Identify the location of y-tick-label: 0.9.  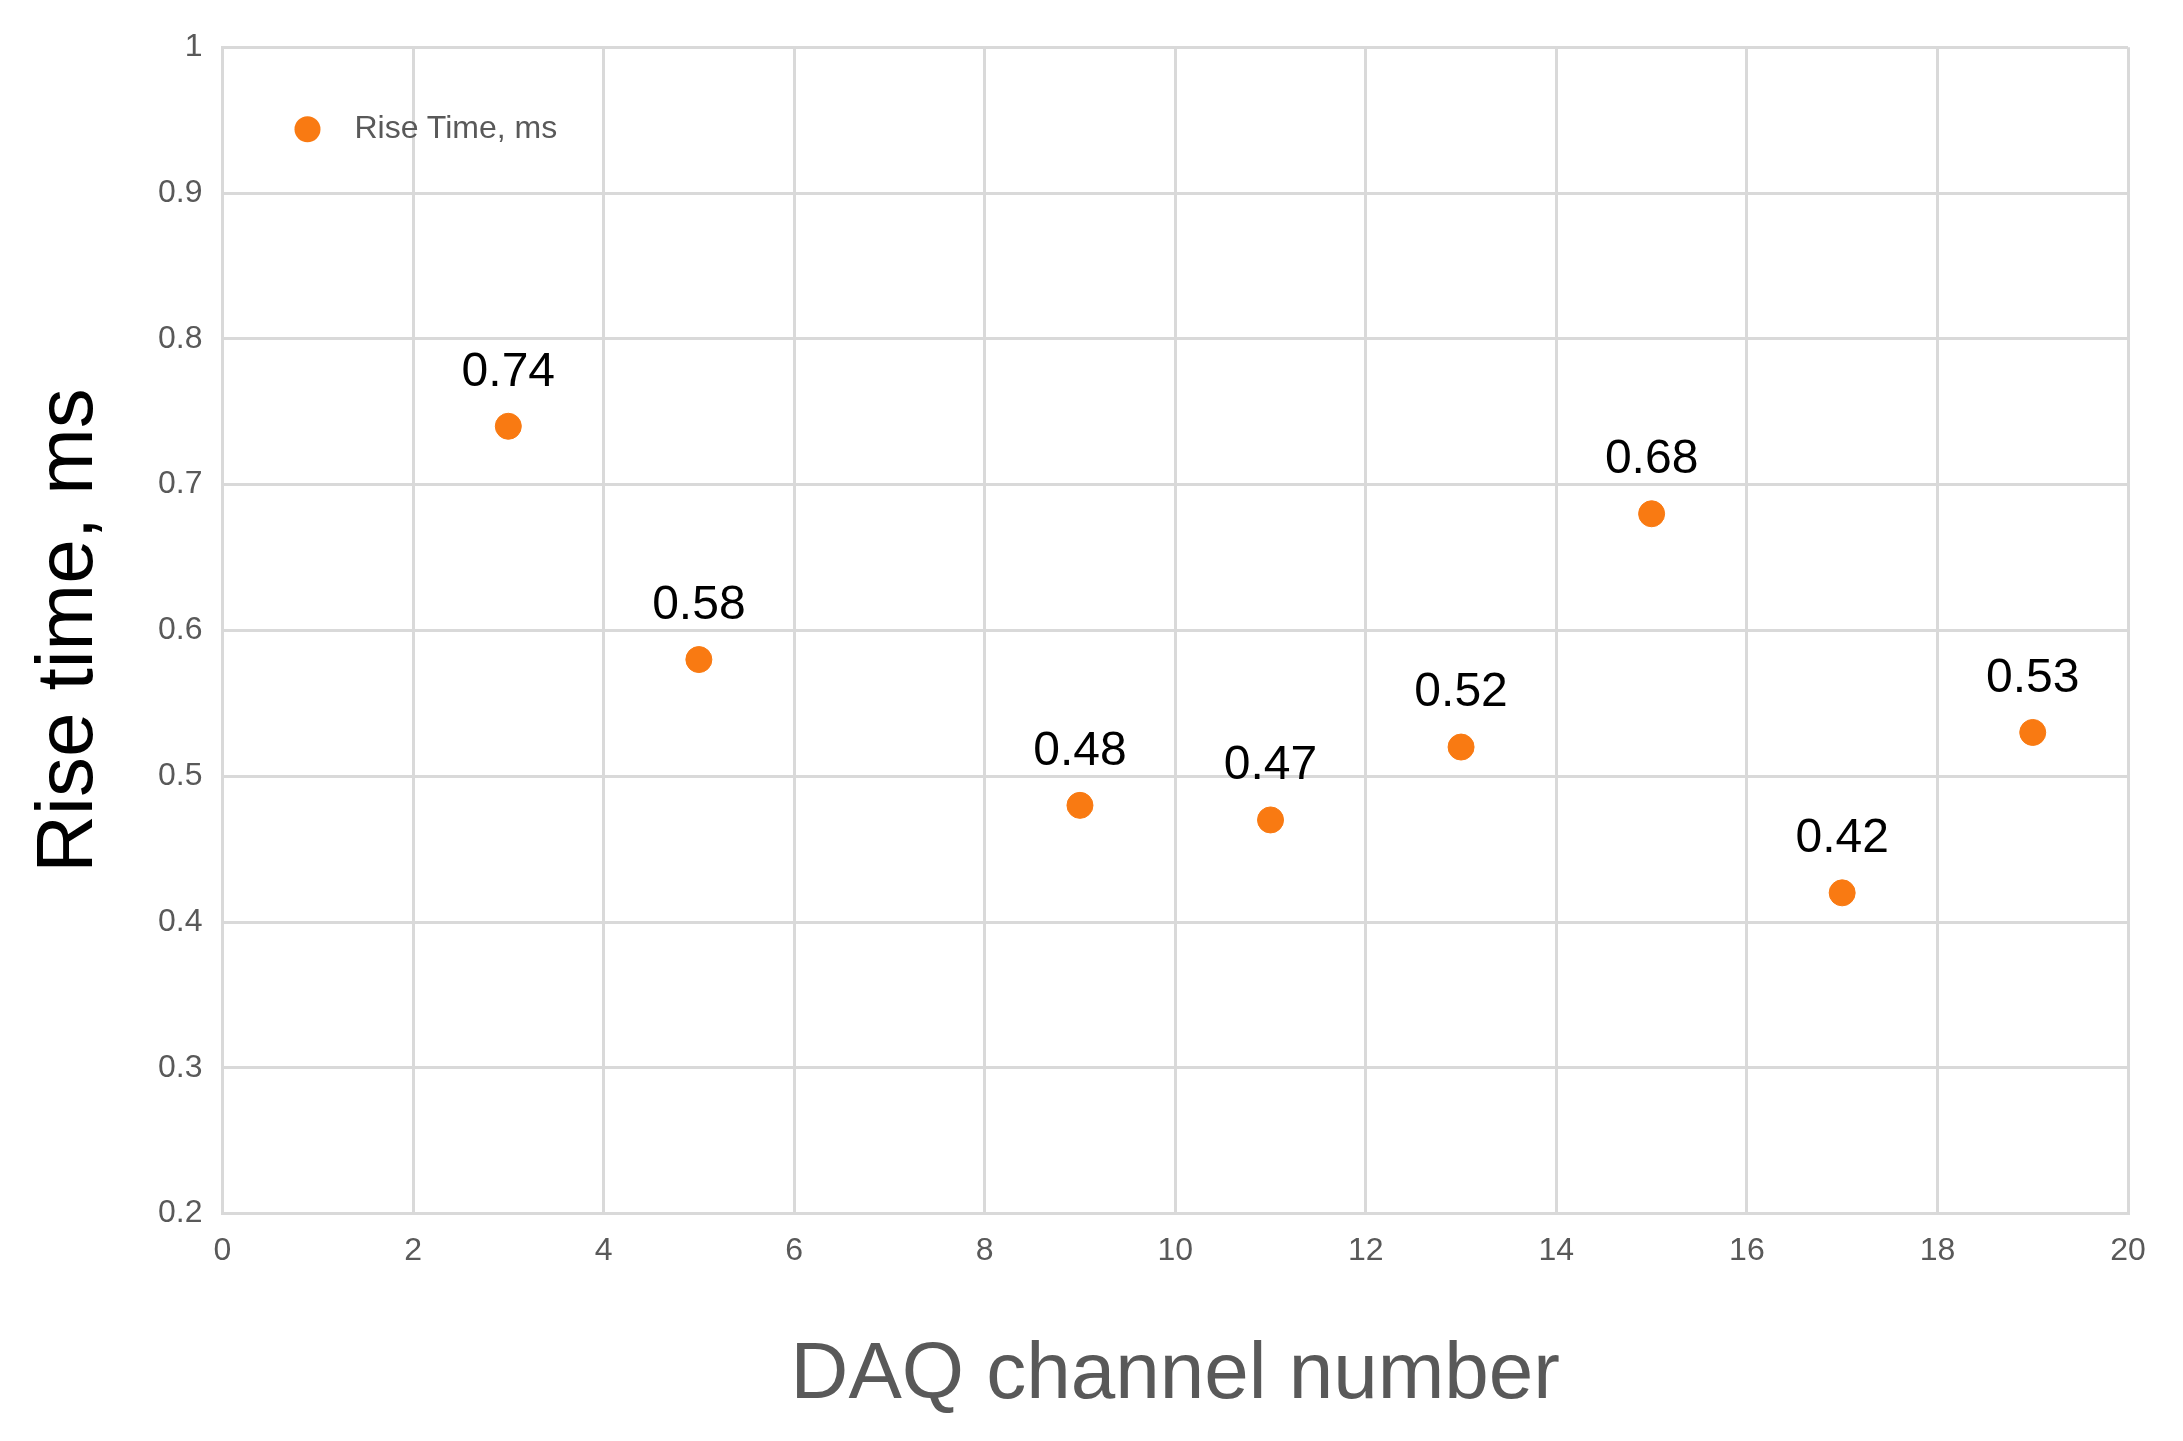
(180, 190).